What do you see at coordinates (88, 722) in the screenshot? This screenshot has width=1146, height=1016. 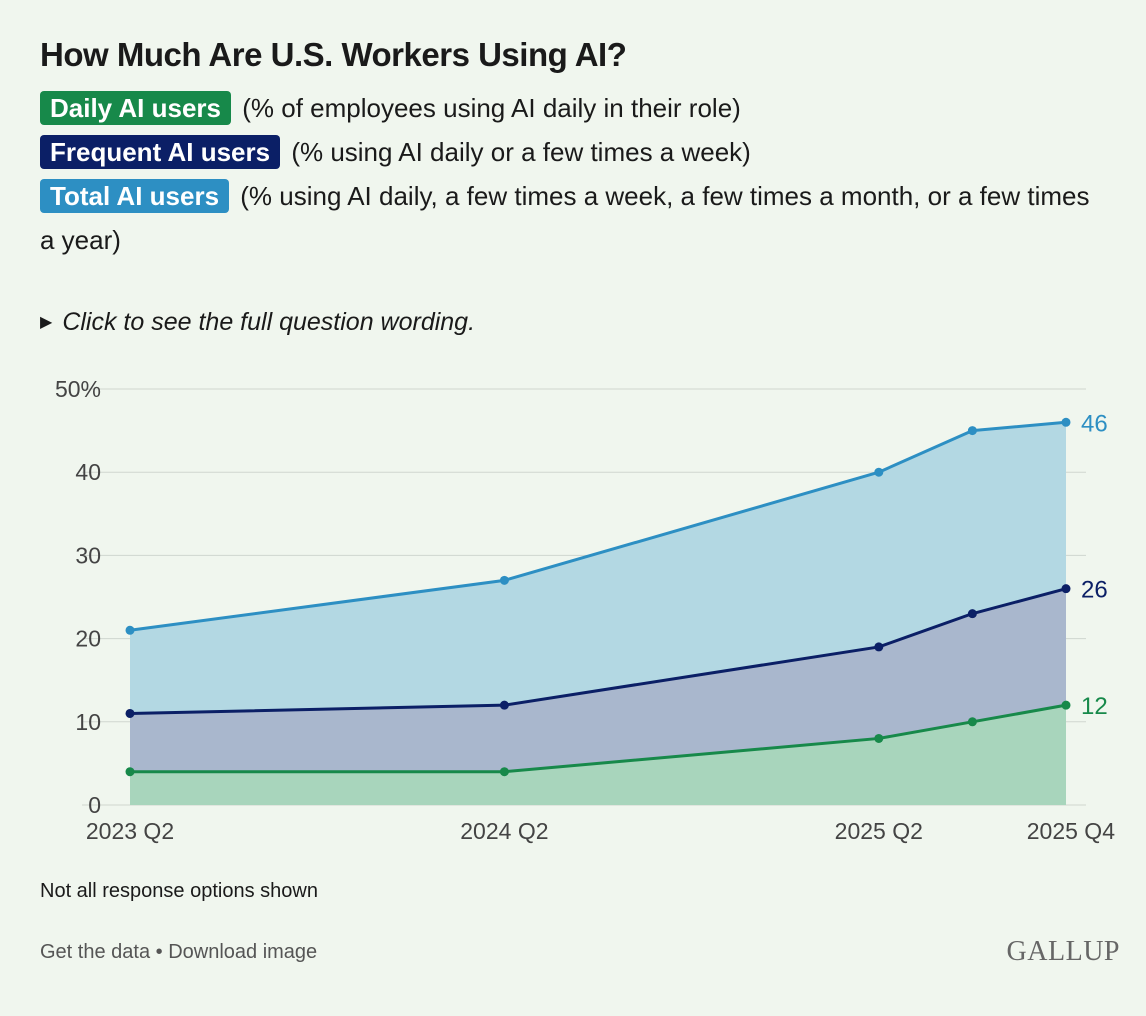 I see `y-tick-label: 10` at bounding box center [88, 722].